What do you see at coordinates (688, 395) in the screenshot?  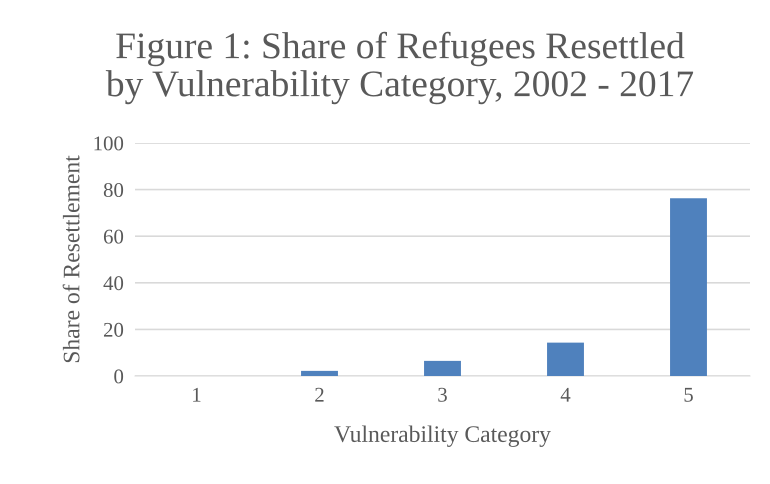 I see `x-tick-label: 5` at bounding box center [688, 395].